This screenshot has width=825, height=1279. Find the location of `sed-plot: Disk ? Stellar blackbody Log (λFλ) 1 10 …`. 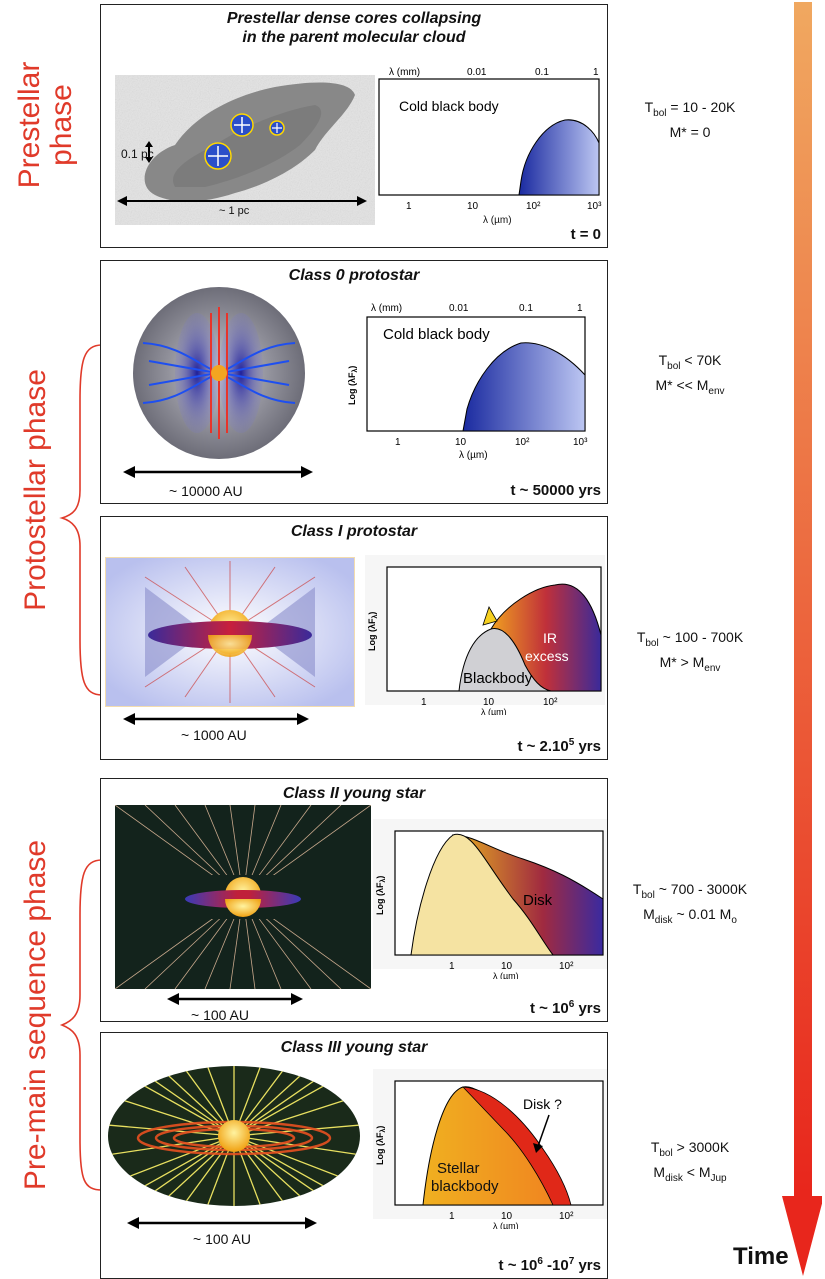

sed-plot: Disk ? Stellar blackbody Log (λFλ) 1 10 … is located at coordinates (490, 1149).